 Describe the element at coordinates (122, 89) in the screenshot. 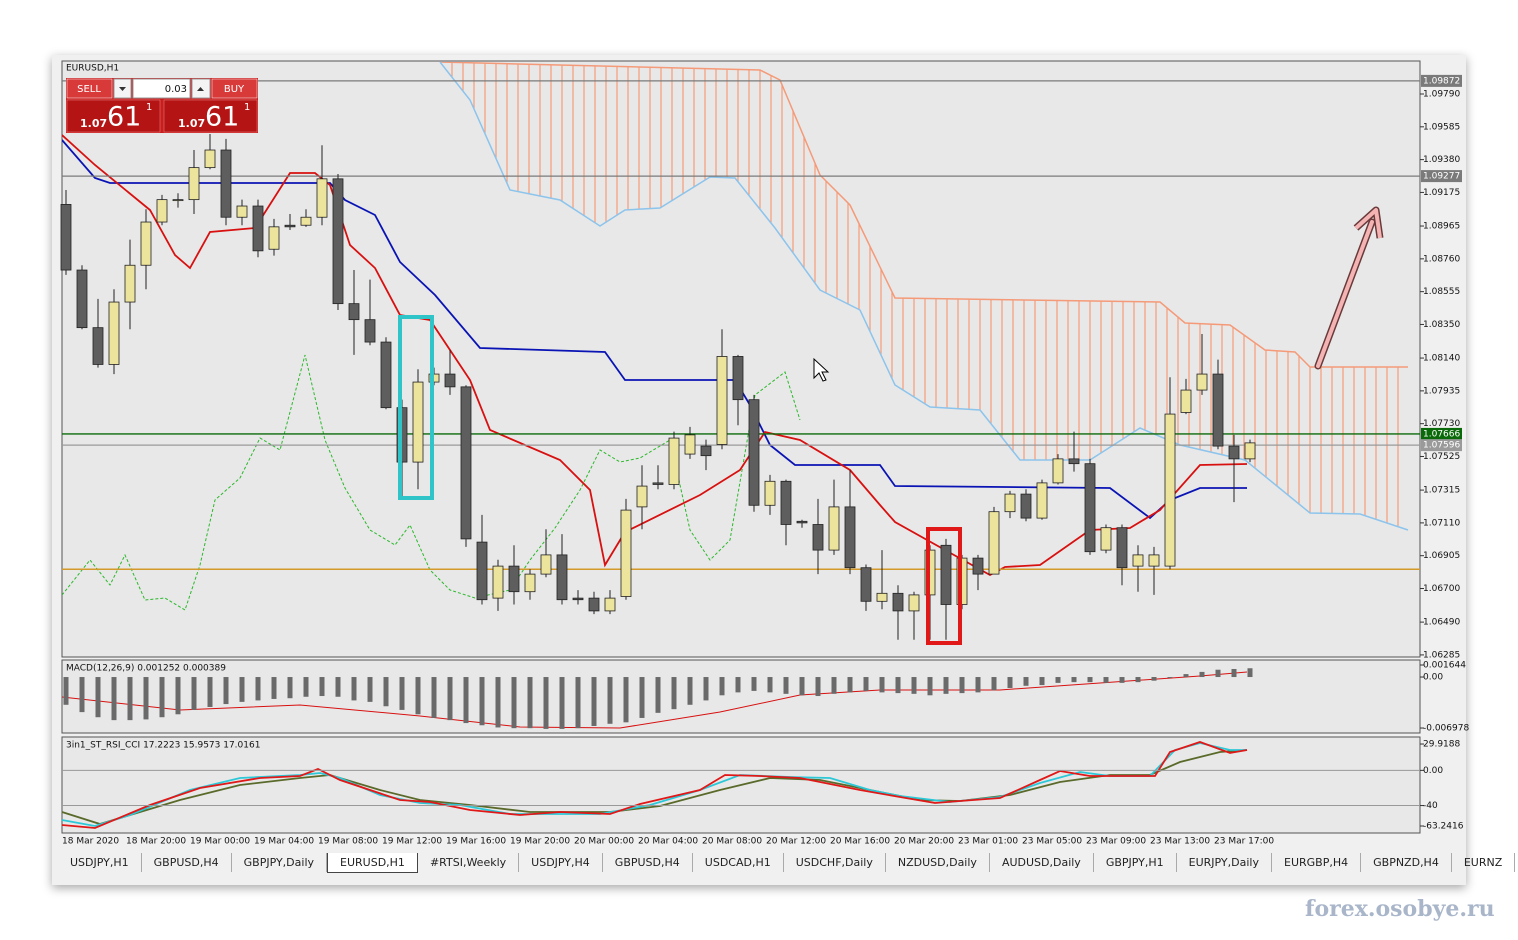

I see `lot-down-icon` at that location.